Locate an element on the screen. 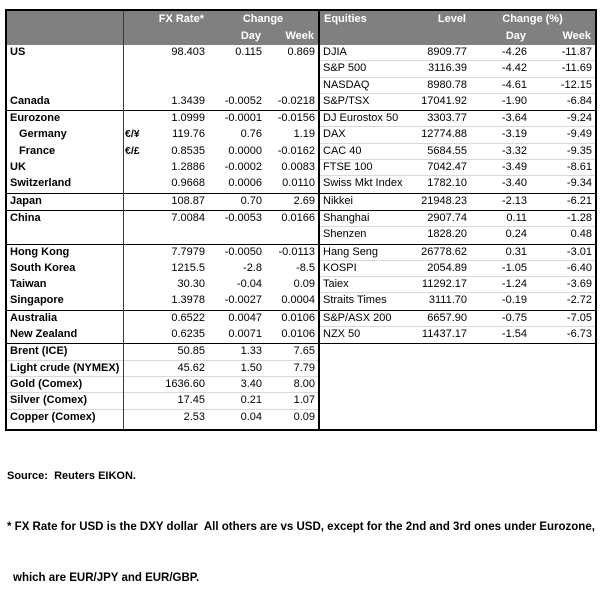  equity-row: CAC 40 5684.55 -3.32 -9.35 is located at coordinates (457, 152).